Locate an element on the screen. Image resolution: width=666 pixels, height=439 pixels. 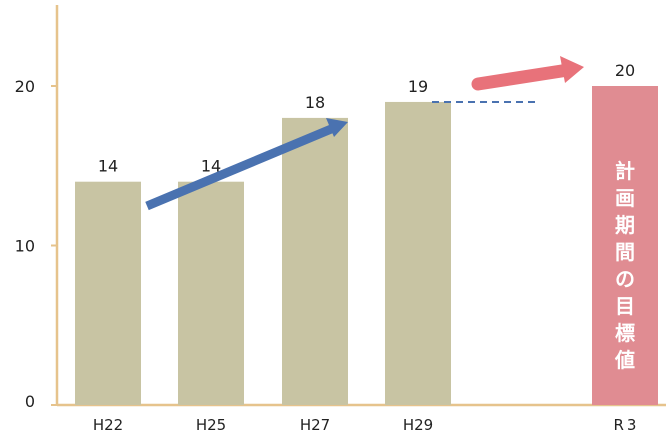
target-label-char: 計 is located at coordinates (625, 171).